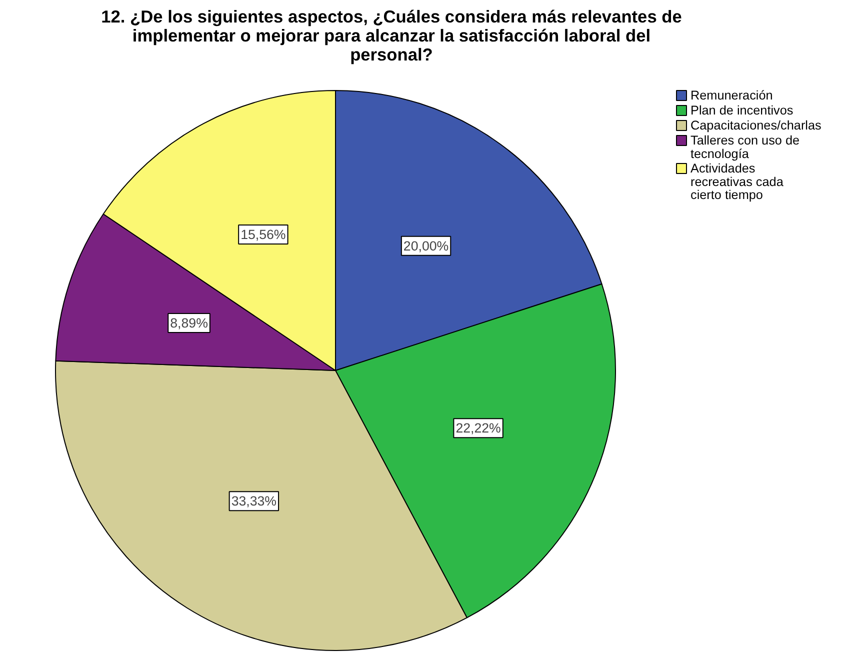 Image resolution: width=862 pixels, height=657 pixels. Describe the element at coordinates (742, 111) in the screenshot. I see `legend-label: Plan de incentivos` at that location.